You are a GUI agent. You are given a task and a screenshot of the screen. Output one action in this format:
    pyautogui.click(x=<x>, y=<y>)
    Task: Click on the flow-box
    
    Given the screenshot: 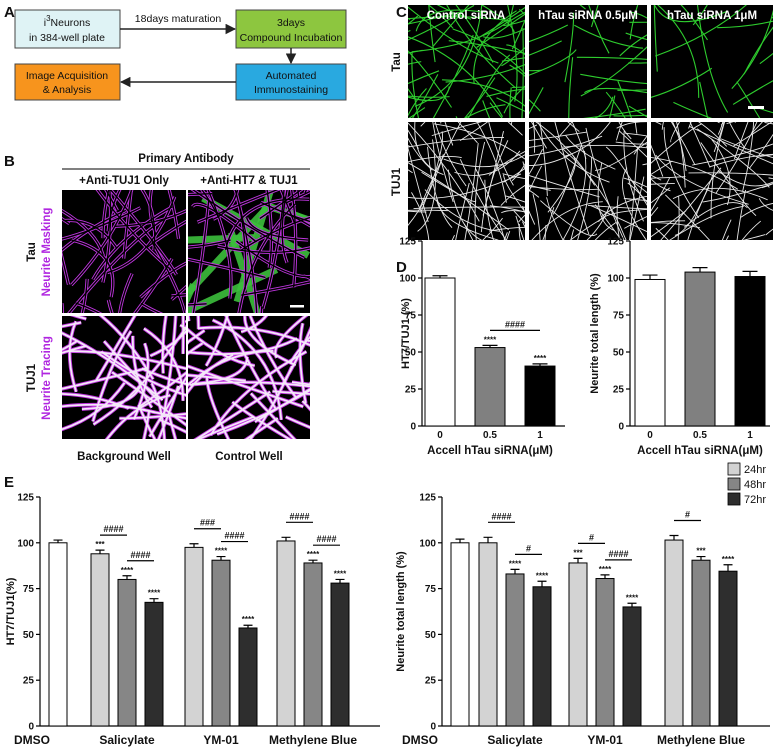 What is the action you would take?
    pyautogui.click(x=291, y=29)
    